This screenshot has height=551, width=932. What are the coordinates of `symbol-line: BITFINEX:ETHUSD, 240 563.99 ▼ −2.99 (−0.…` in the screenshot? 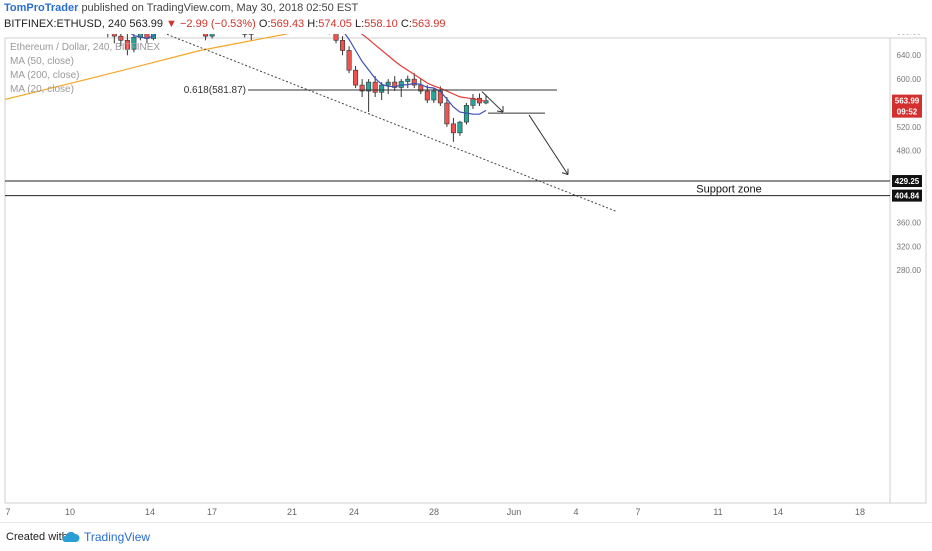 It's located at (225, 24).